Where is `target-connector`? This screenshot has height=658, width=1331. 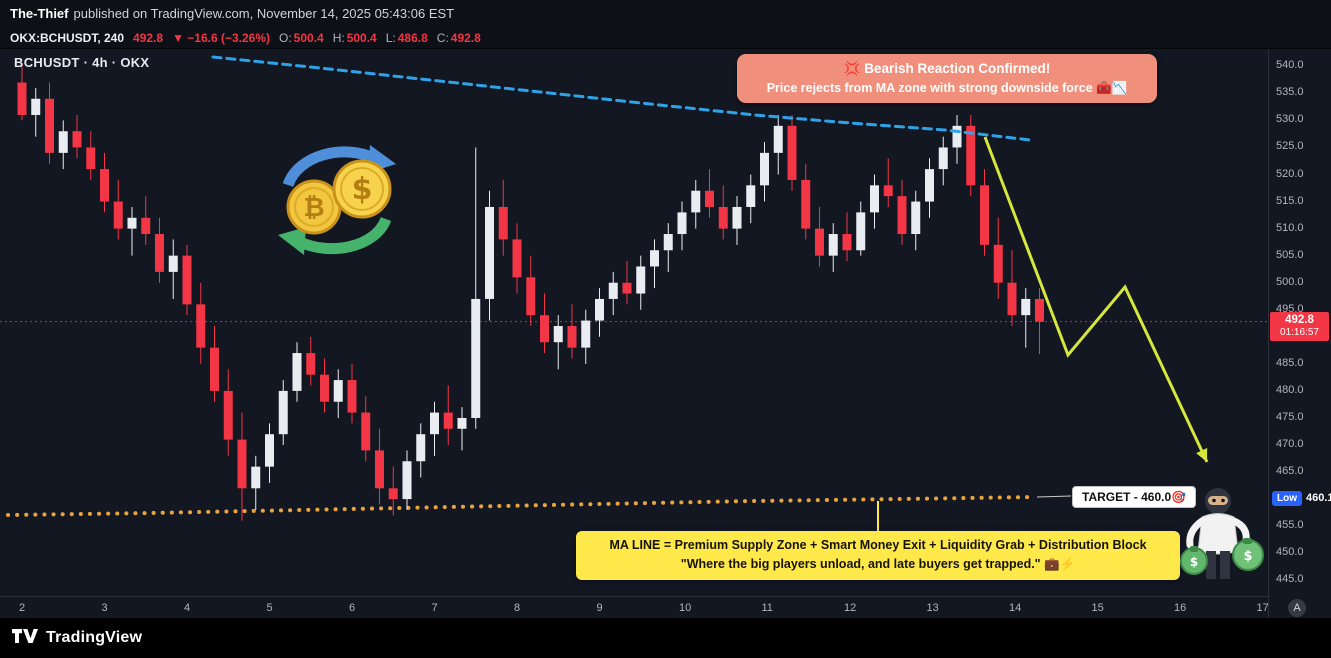
target-connector is located at coordinates (1054, 496).